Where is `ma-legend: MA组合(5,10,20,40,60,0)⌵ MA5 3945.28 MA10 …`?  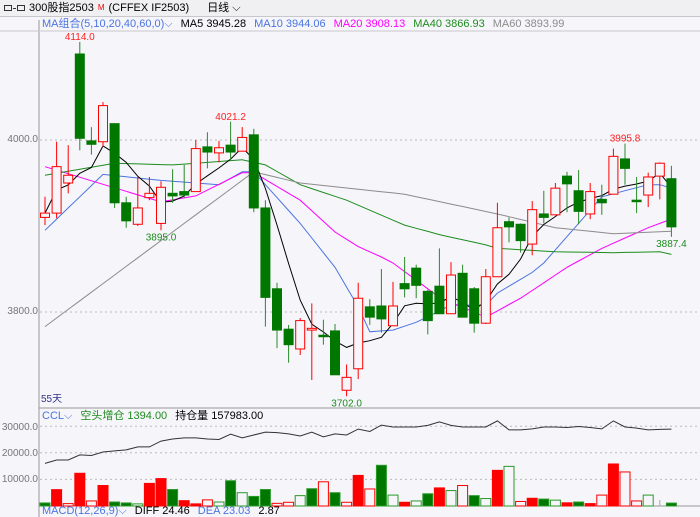 ma-legend: MA组合(5,10,20,40,60,0)⌵ MA5 3945.28 MA10 … is located at coordinates (303, 24).